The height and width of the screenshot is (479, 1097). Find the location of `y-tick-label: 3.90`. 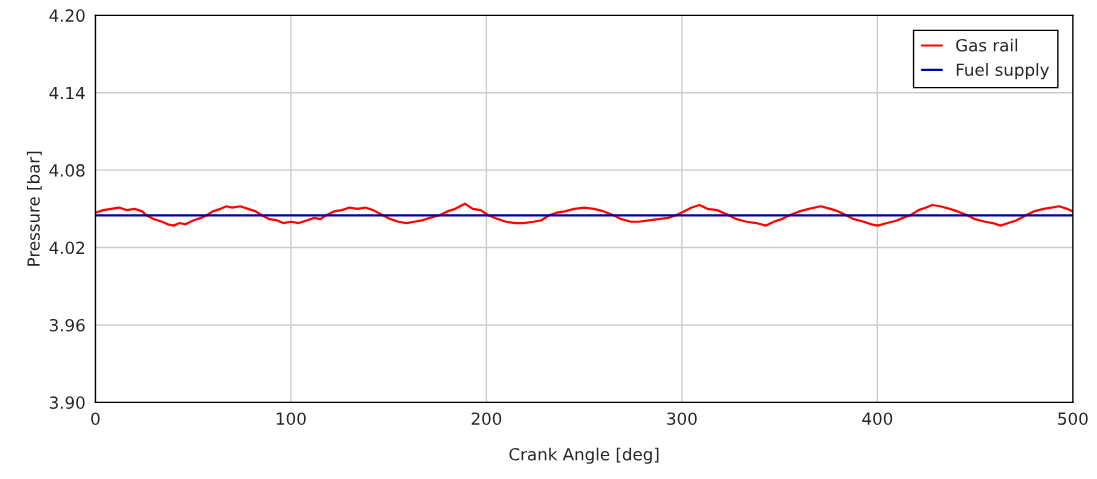

y-tick-label: 3.90 is located at coordinates (67, 402).